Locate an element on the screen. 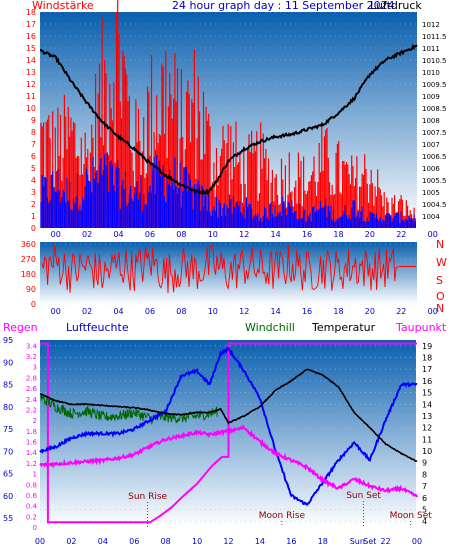 Image resolution: width=462 pixels, height=550 pixels. right-tick-label: 1008.5 is located at coordinates (434, 109).